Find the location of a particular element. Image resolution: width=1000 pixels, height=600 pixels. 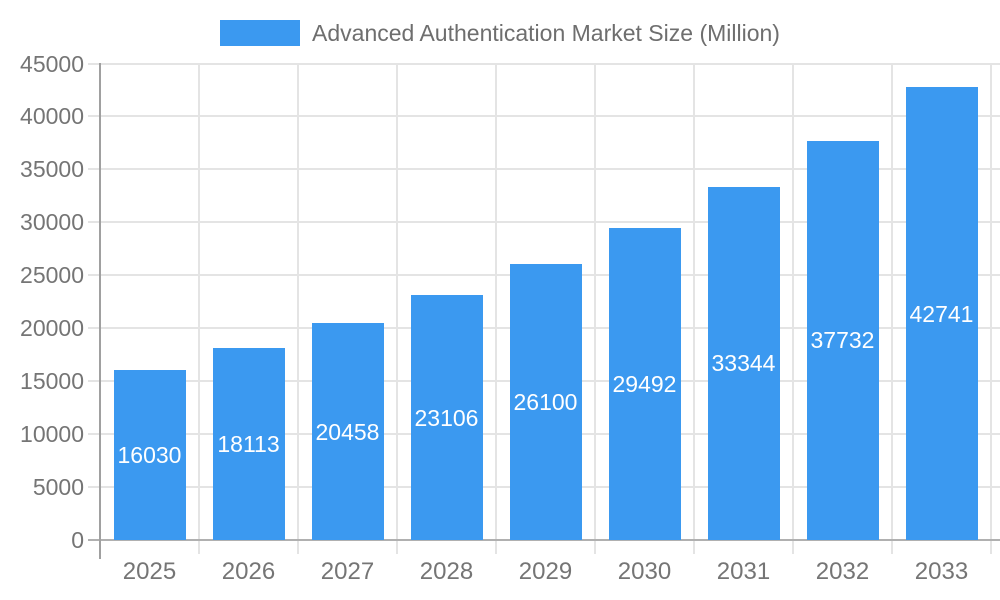

x-tick-label: 2032 is located at coordinates (842, 571).